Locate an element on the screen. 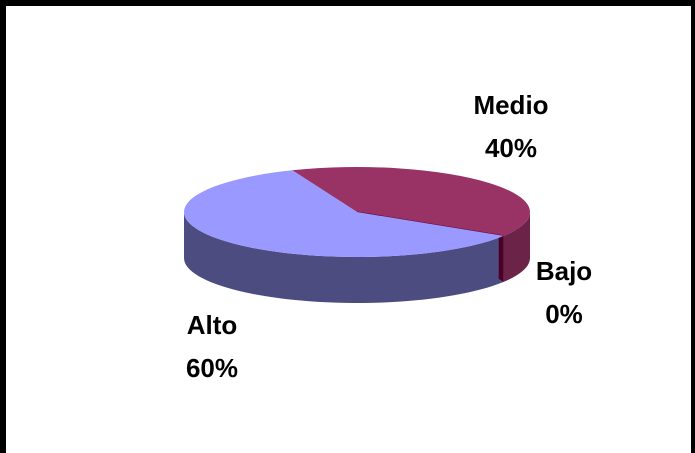 The image size is (695, 453). pie-sides is located at coordinates (357, 257).